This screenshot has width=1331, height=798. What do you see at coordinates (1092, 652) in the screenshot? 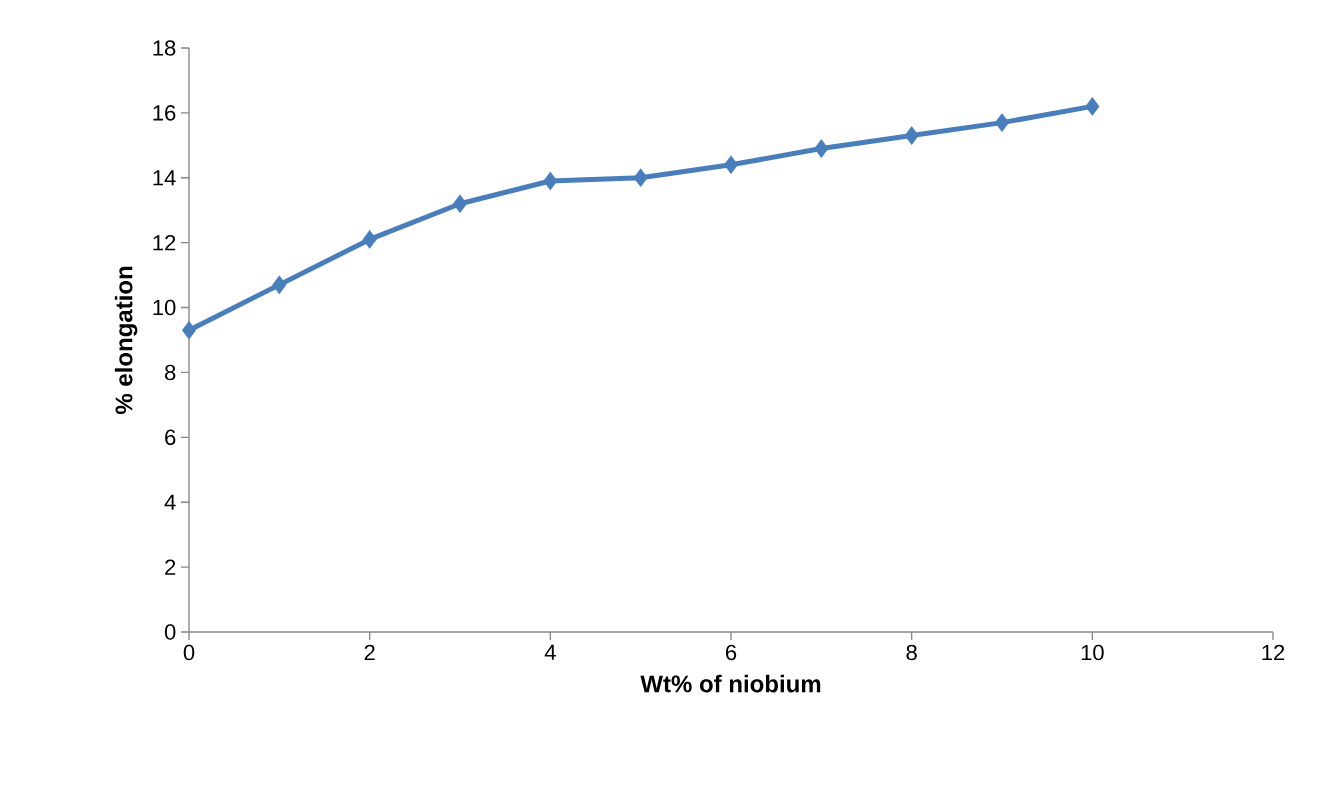
I see `x-tick-label: 10` at bounding box center [1092, 652].